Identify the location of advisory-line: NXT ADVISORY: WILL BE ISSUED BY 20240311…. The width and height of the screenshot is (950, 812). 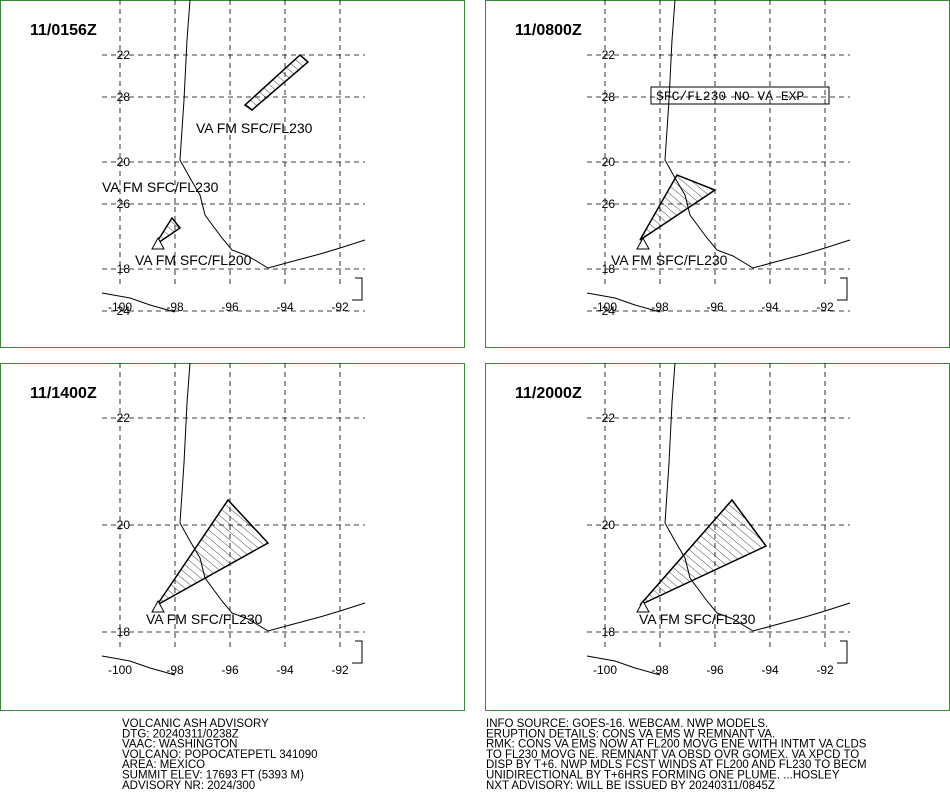
(630, 786).